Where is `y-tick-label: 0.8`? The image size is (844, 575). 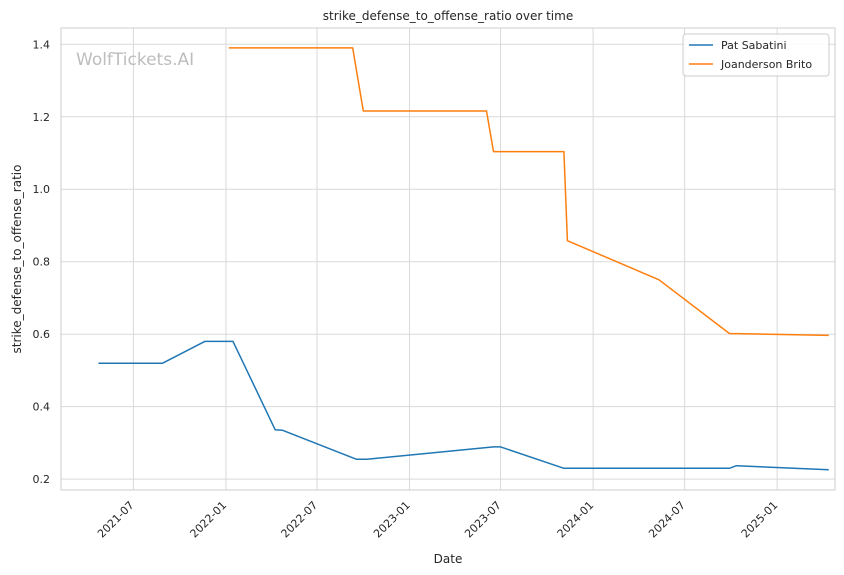
y-tick-label: 0.8 is located at coordinates (42, 262).